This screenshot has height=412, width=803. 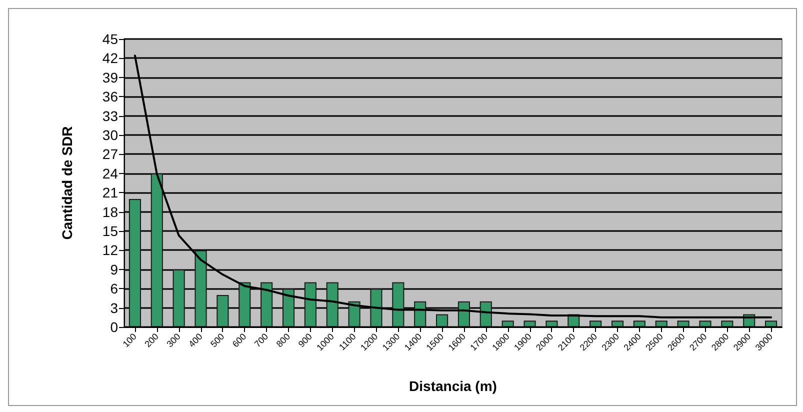 I want to click on x-tick-label: 900, so click(x=305, y=340).